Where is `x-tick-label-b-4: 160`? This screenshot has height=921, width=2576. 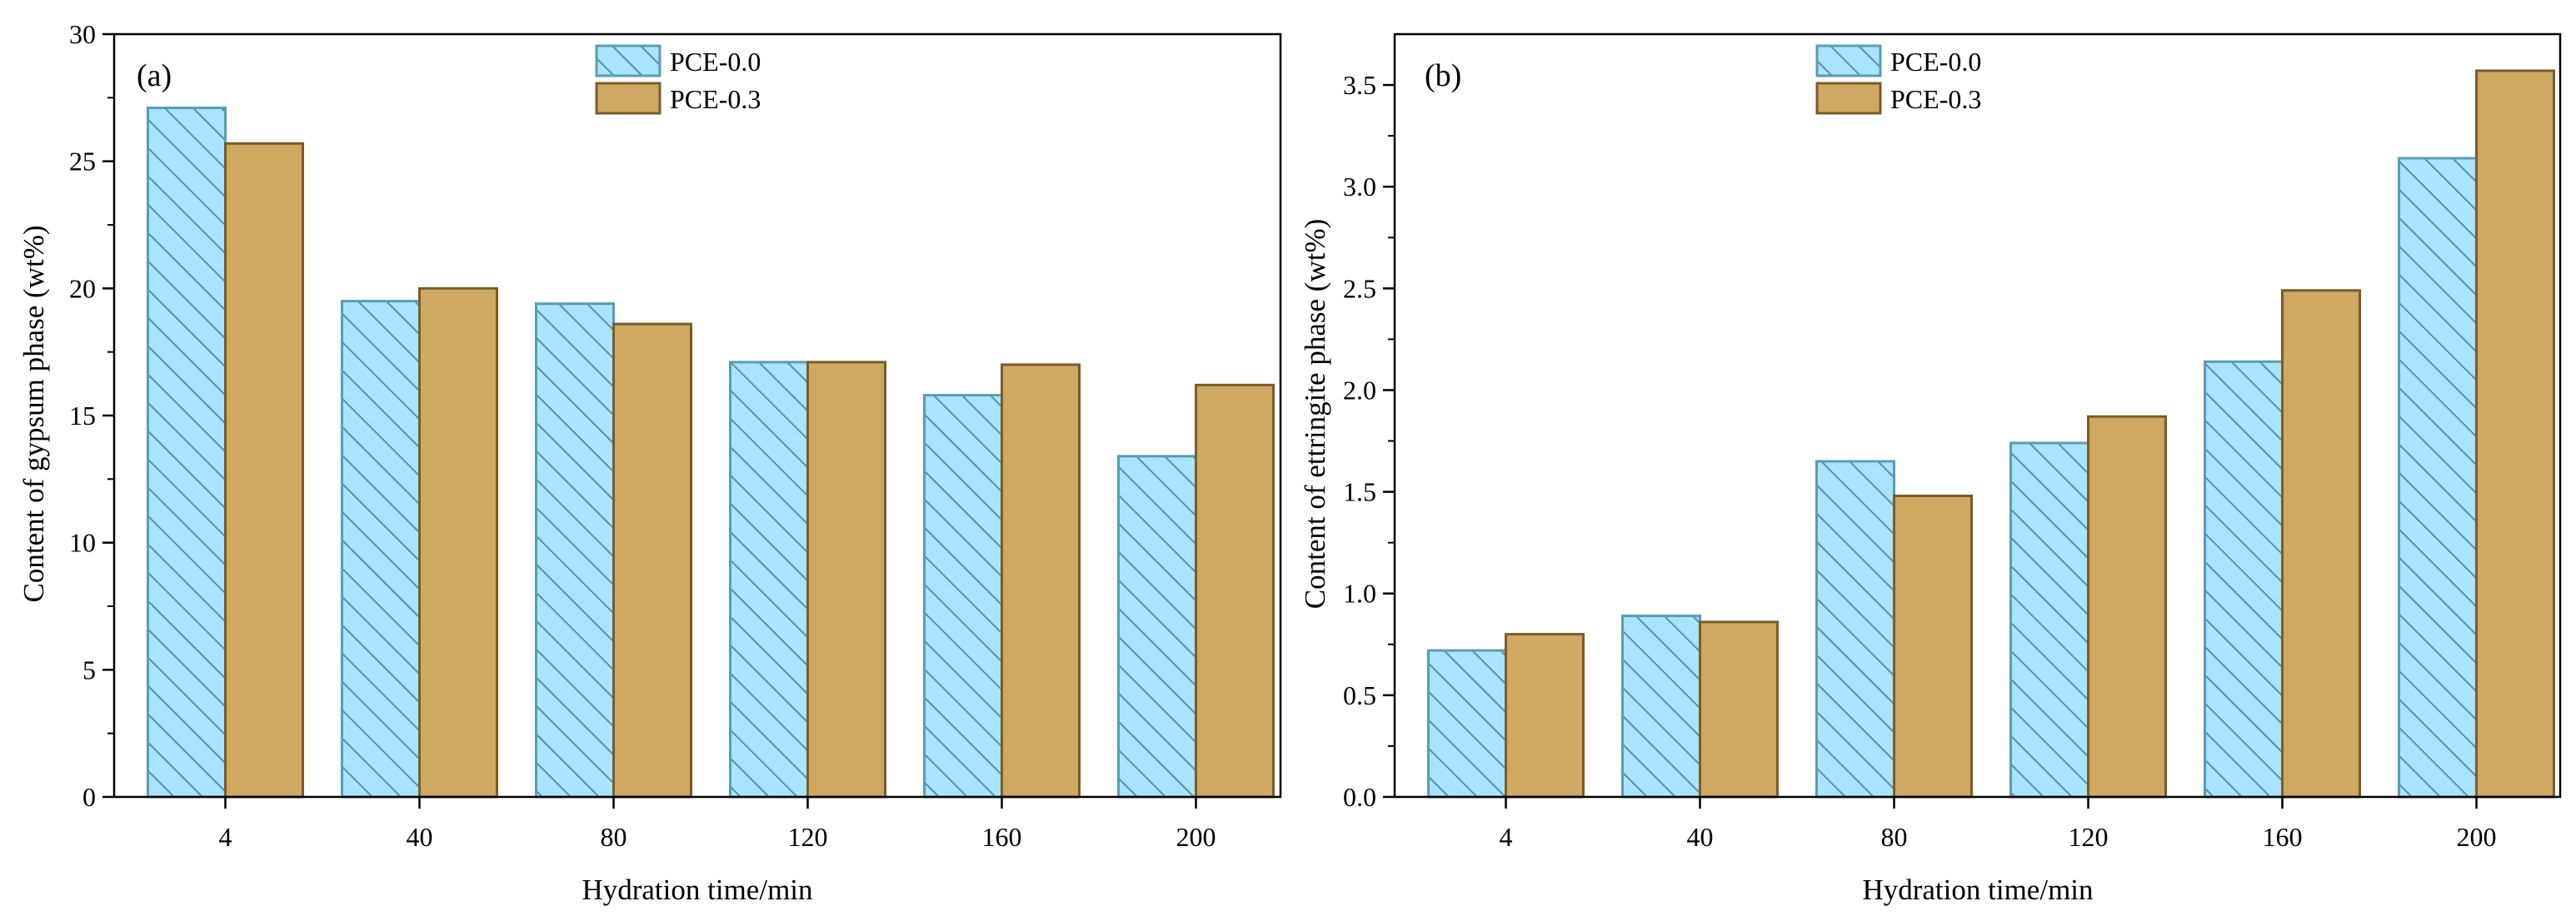 x-tick-label-b-4: 160 is located at coordinates (2283, 837).